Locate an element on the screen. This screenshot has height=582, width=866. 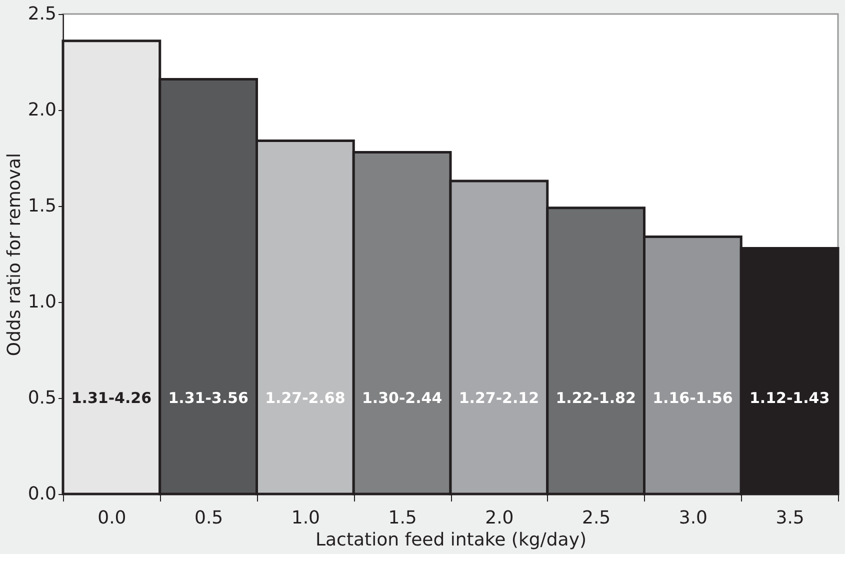
y-axis-title: Odds ratio for removal is located at coordinates (14, 254).